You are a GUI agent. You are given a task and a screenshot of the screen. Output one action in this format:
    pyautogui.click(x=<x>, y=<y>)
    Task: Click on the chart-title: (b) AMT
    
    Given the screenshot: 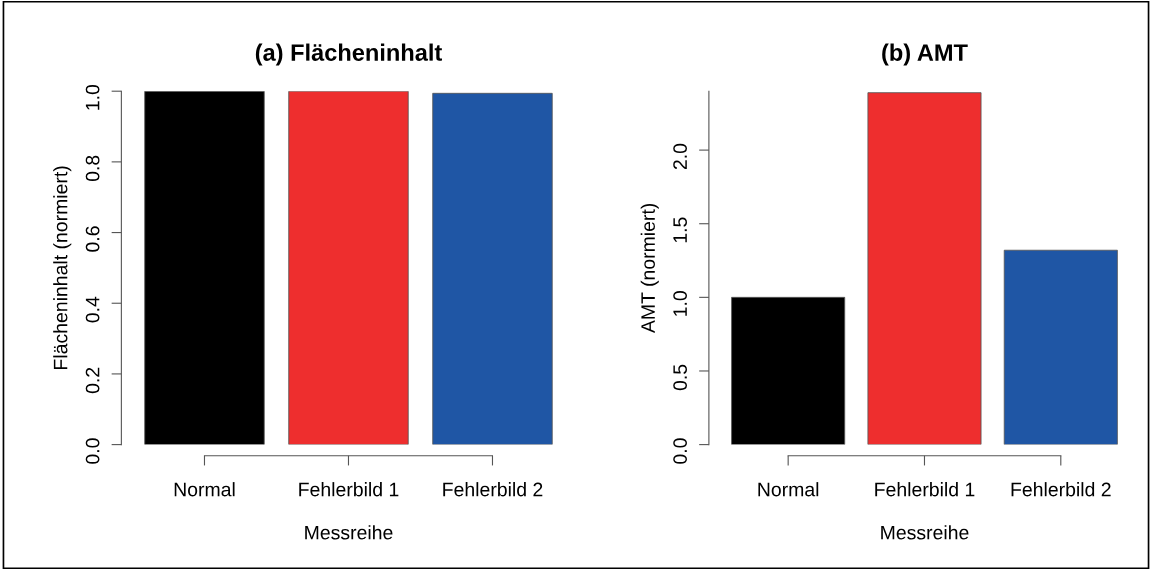 What is the action you would take?
    pyautogui.click(x=925, y=54)
    